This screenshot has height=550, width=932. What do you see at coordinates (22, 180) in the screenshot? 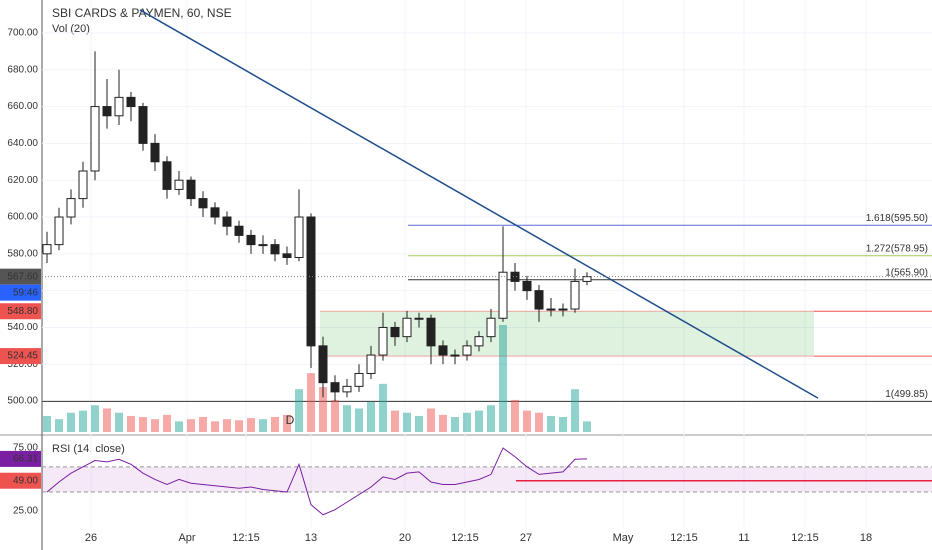
I see `y-tick-label: 620.00` at bounding box center [22, 180].